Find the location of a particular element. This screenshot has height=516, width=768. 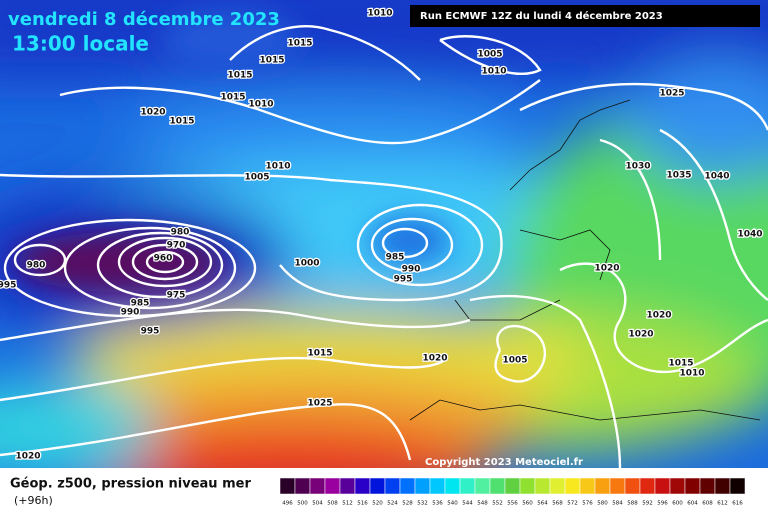

colorbar-label: 552 is located at coordinates (497, 504).